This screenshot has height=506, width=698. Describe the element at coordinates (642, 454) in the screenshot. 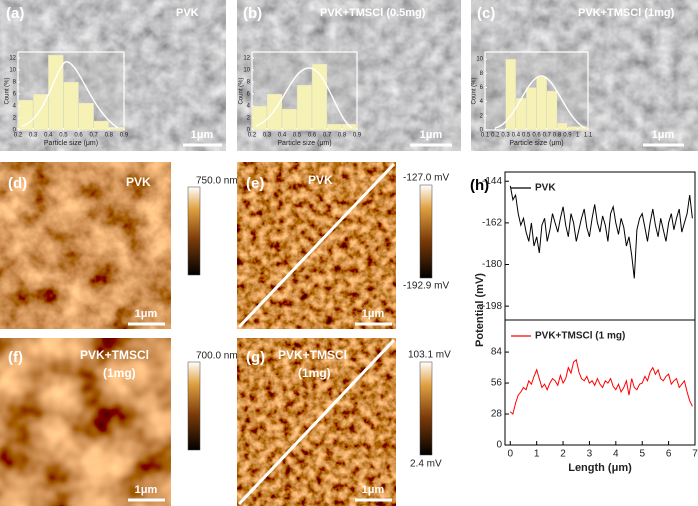

I see `x-tick-label: 5` at that location.